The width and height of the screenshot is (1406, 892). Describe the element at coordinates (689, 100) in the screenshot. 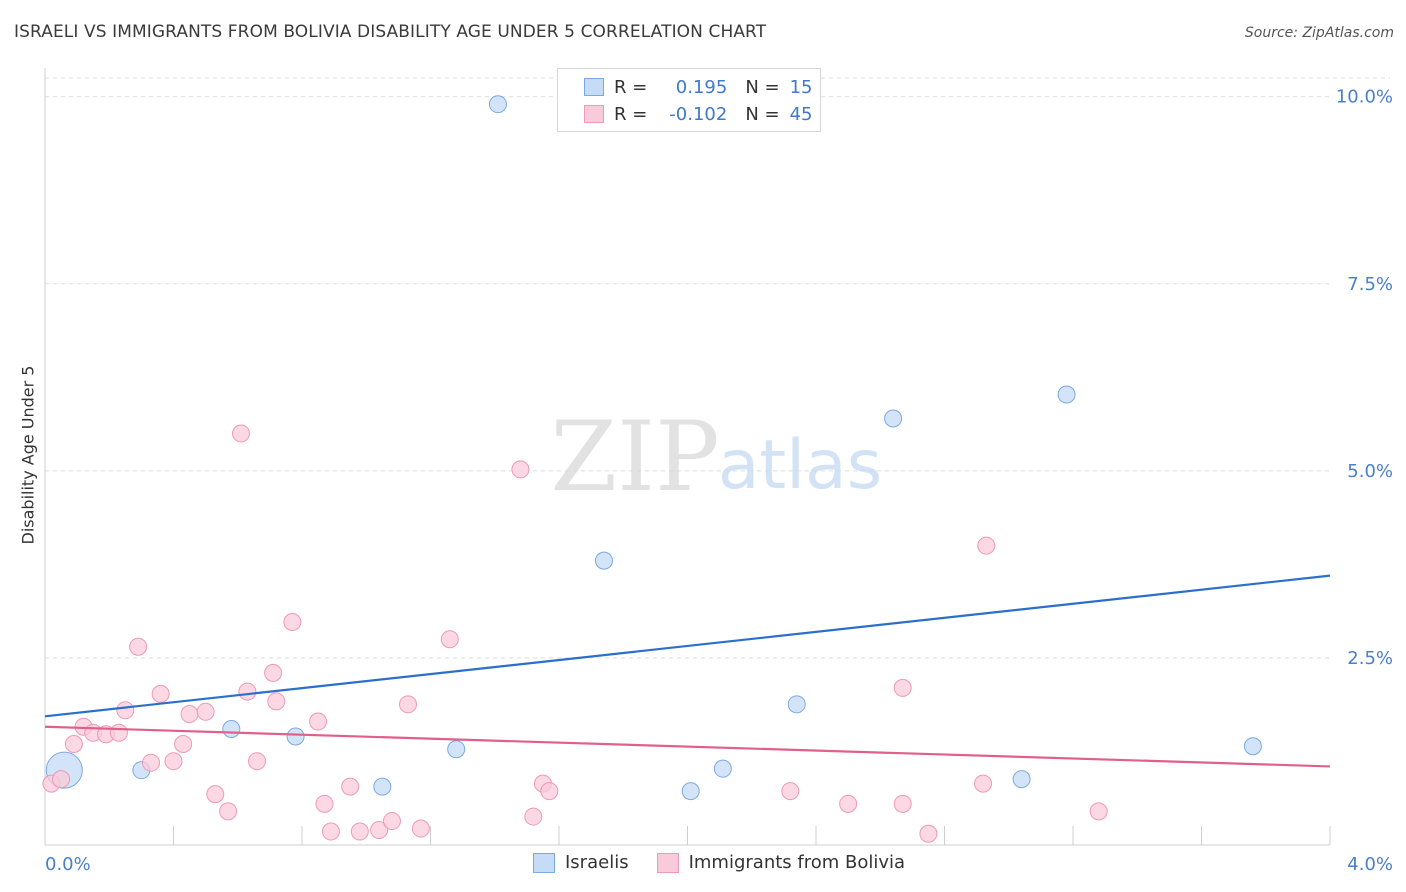

I see `stats-legend: R = 0.195 N = 15 R = -0.102 N = 45` at that location.